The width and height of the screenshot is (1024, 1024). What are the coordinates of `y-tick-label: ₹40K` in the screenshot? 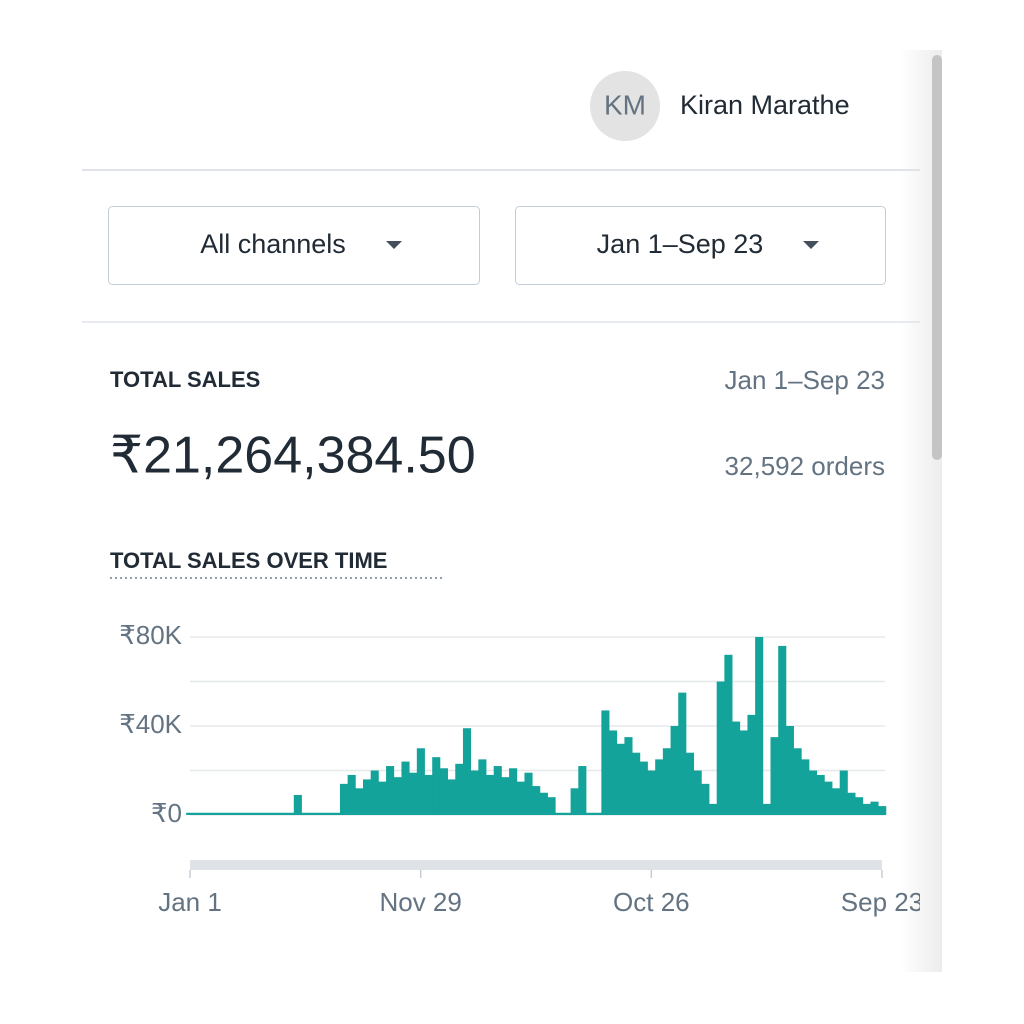 It's located at (150, 724).